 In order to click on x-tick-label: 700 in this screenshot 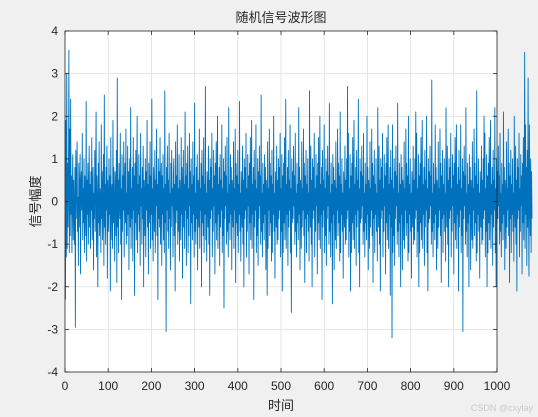, I will do `click(367, 386)`.